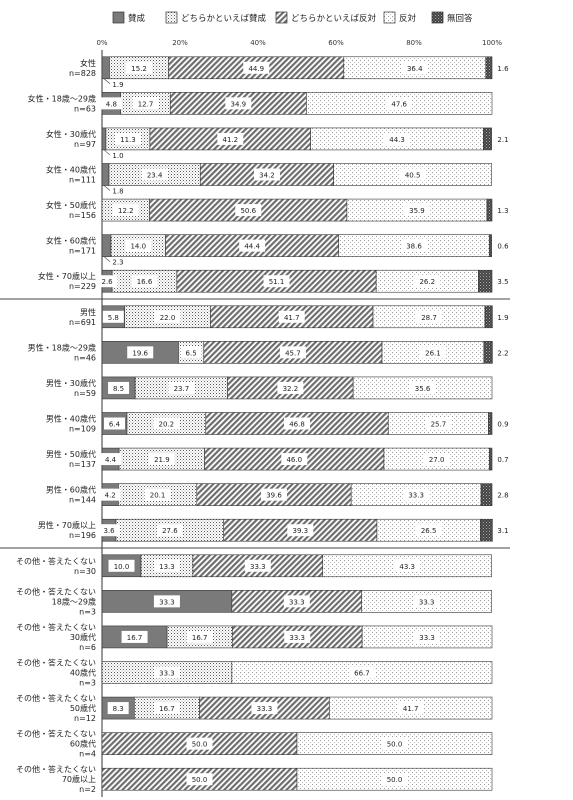 The width and height of the screenshot is (573, 800). Describe the element at coordinates (145, 282) in the screenshot. I see `data-label: 16.6` at that location.